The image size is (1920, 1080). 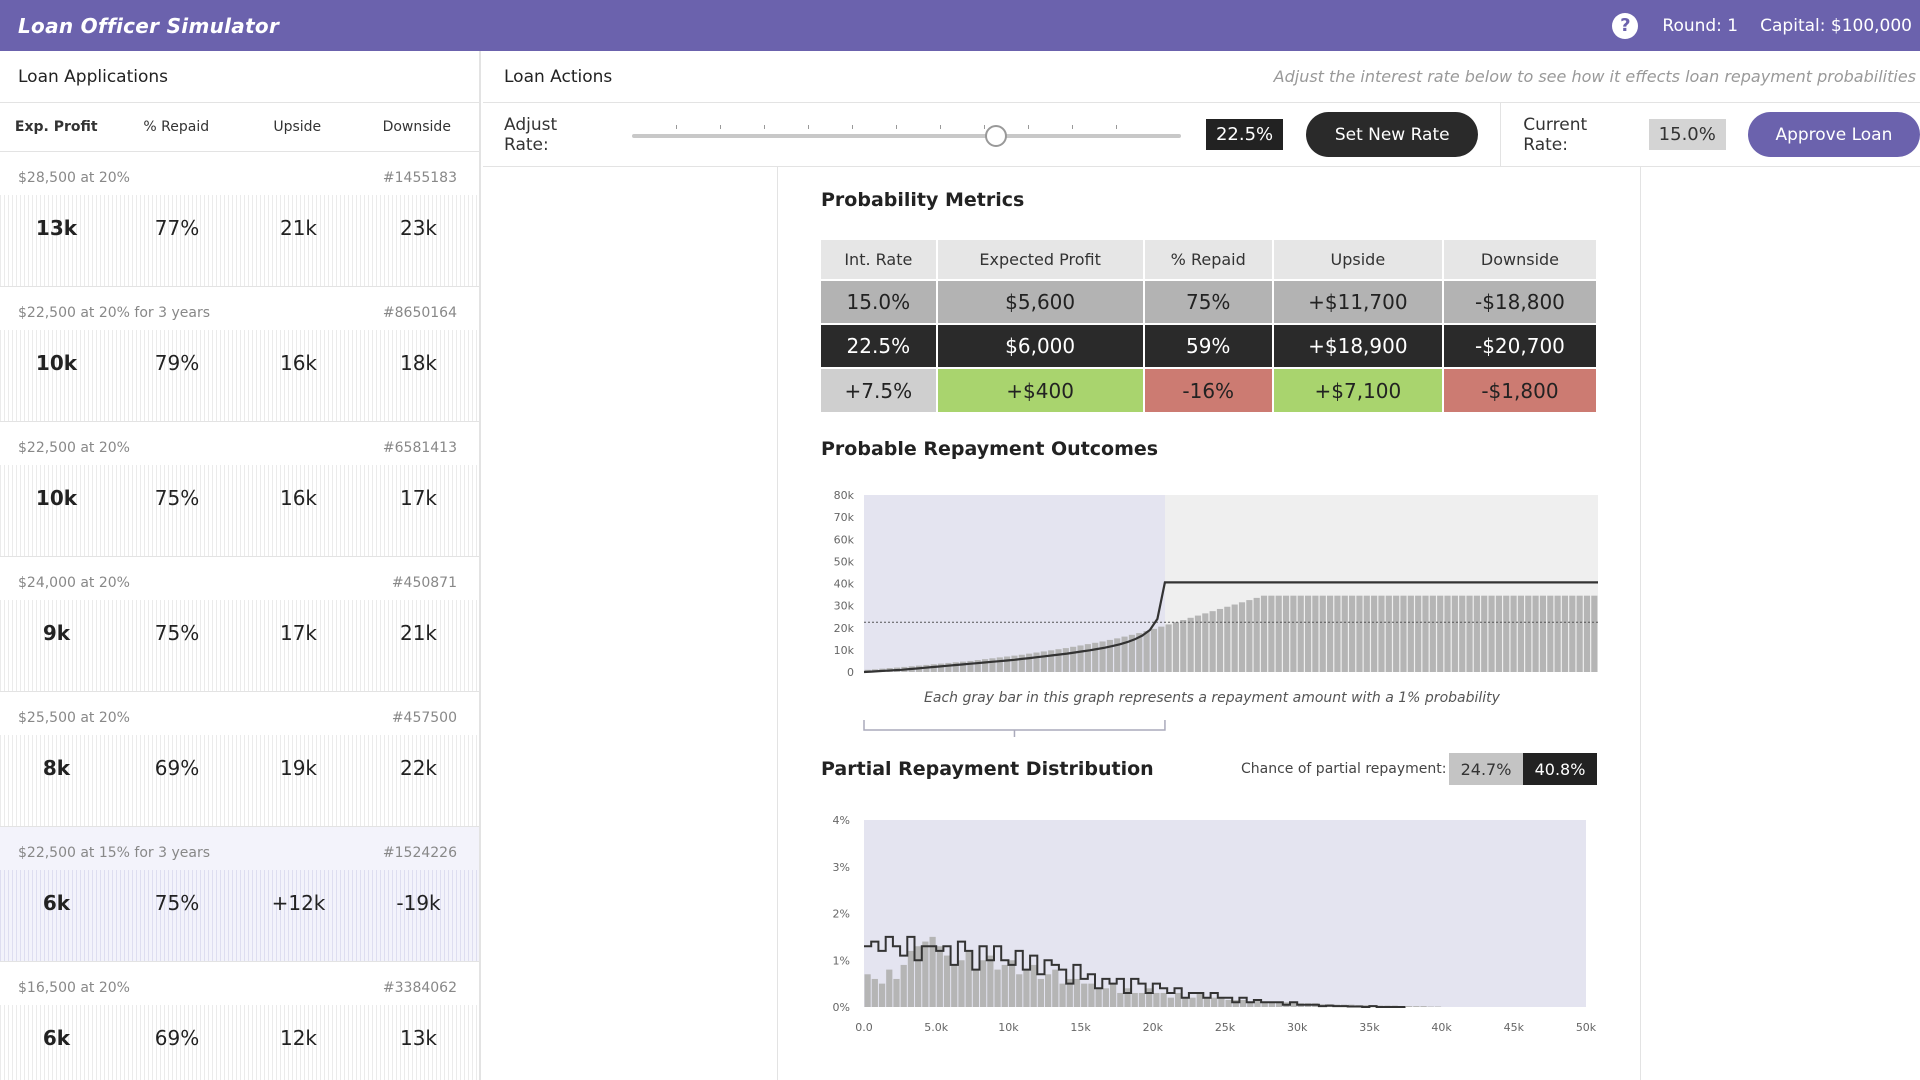 What do you see at coordinates (298, 768) in the screenshot?
I see `application-upside: 19k` at bounding box center [298, 768].